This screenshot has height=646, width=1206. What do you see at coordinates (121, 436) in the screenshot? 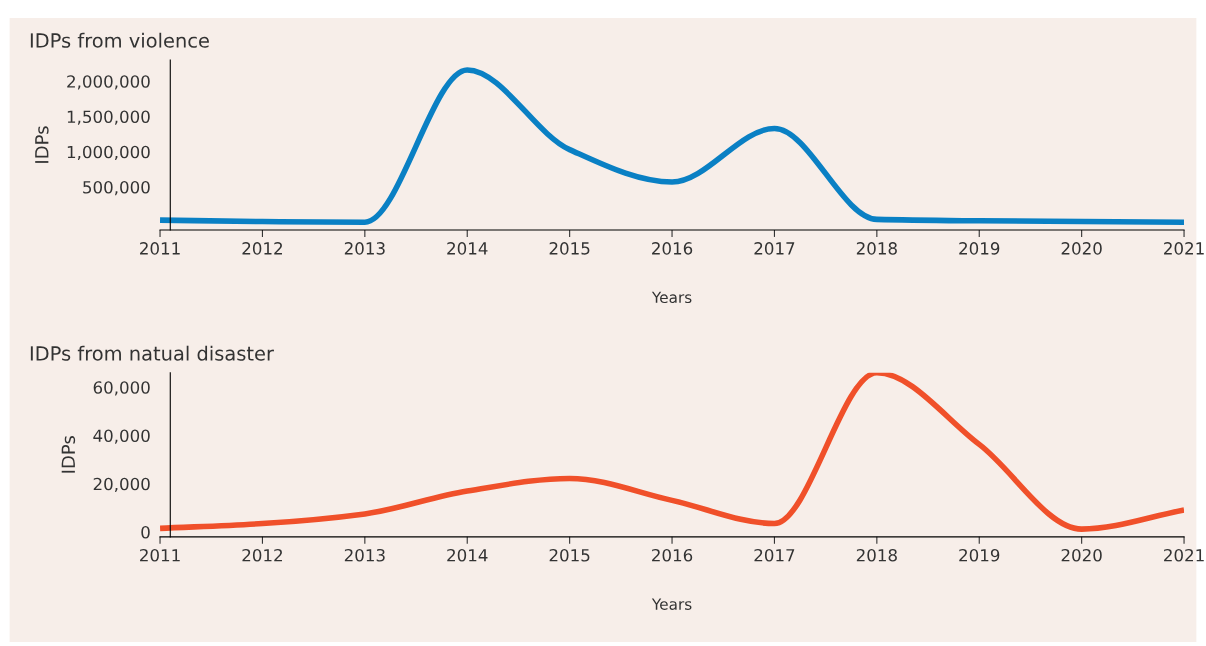
I see `y-tick-label: 40,000` at bounding box center [121, 436].